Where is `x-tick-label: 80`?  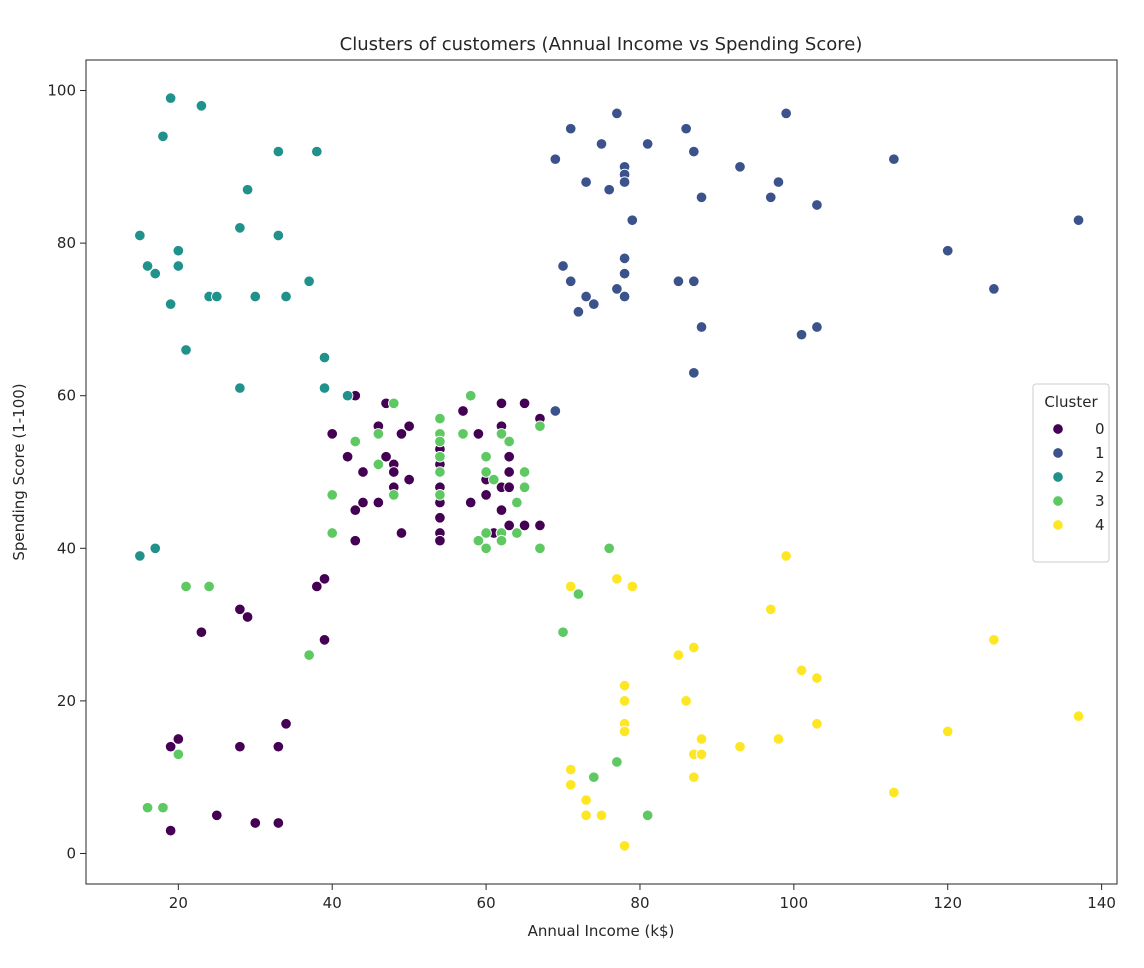 x-tick-label: 80 is located at coordinates (639, 903).